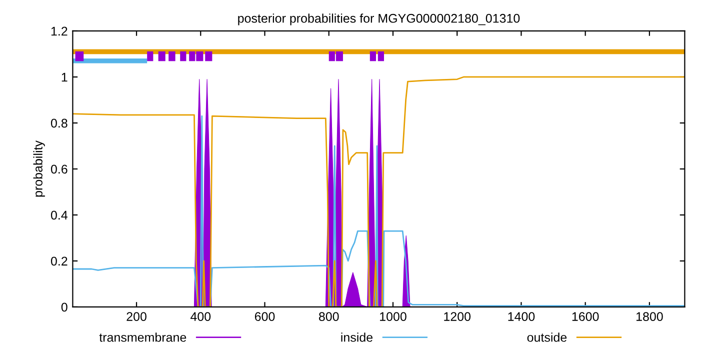 The image size is (720, 352). I want to click on legend-label: inside, so click(357, 337).